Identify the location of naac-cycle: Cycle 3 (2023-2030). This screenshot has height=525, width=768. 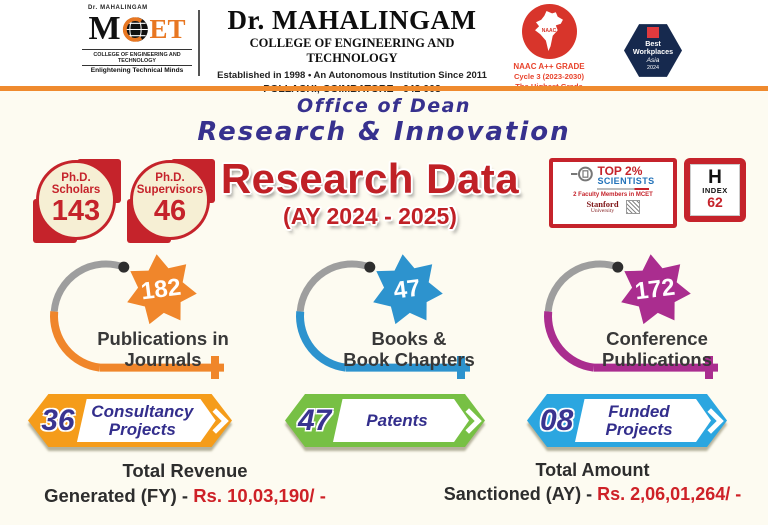
(549, 77).